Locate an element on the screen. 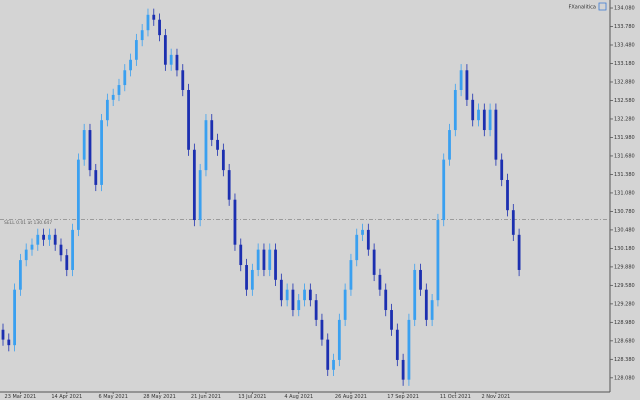  y-tick-label: 132.880 is located at coordinates (624, 82).